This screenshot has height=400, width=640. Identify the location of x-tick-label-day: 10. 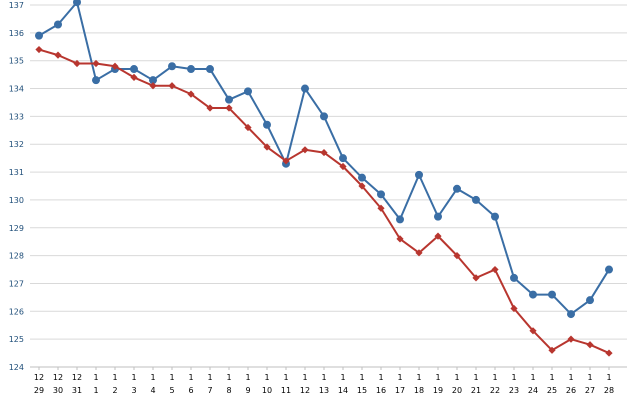
(267, 390).